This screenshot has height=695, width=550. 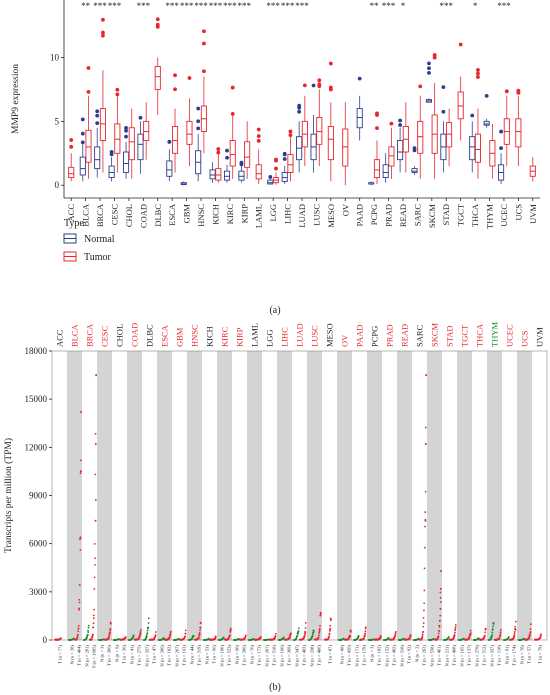 What do you see at coordinates (360, 336) in the screenshot?
I see `category-label: PAAD` at bounding box center [360, 336].